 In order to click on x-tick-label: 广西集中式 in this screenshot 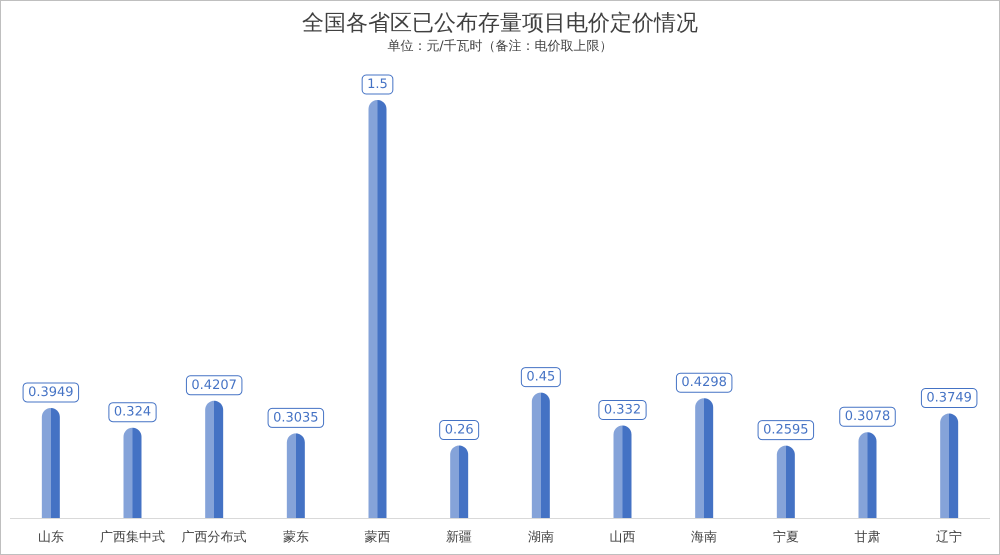, I will do `click(132, 537)`.